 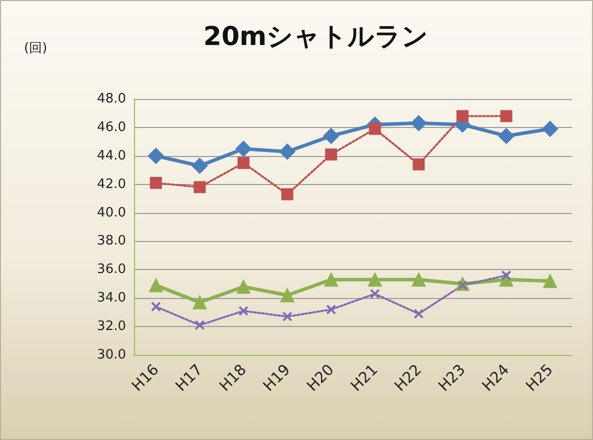 I want to click on y-tick-label: 36.0, so click(x=111, y=270).